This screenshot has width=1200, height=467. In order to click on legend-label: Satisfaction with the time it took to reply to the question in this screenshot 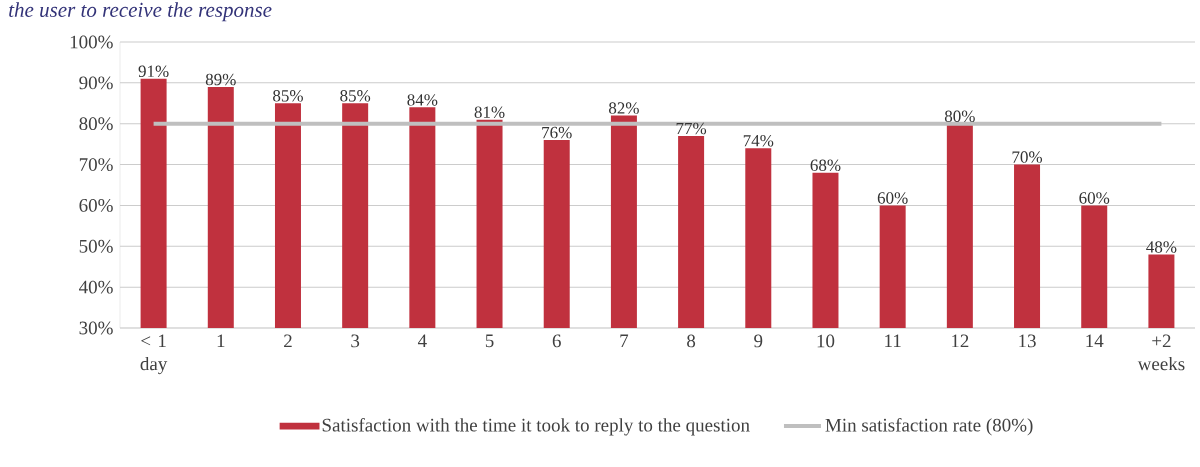, I will do `click(536, 427)`.